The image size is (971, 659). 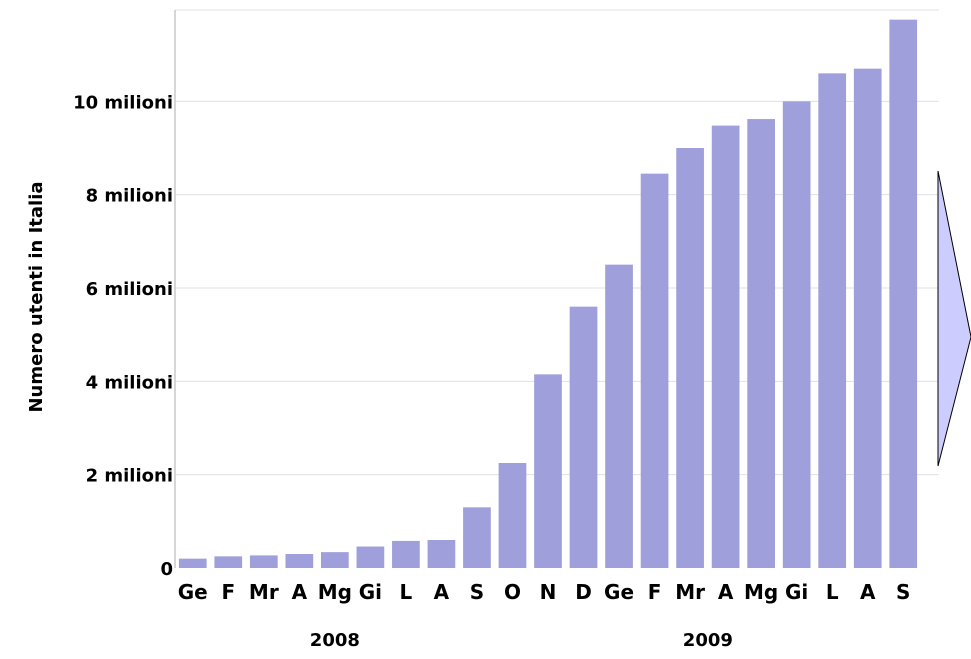 I want to click on y-tick-label: 4 milioni, so click(x=129, y=382).